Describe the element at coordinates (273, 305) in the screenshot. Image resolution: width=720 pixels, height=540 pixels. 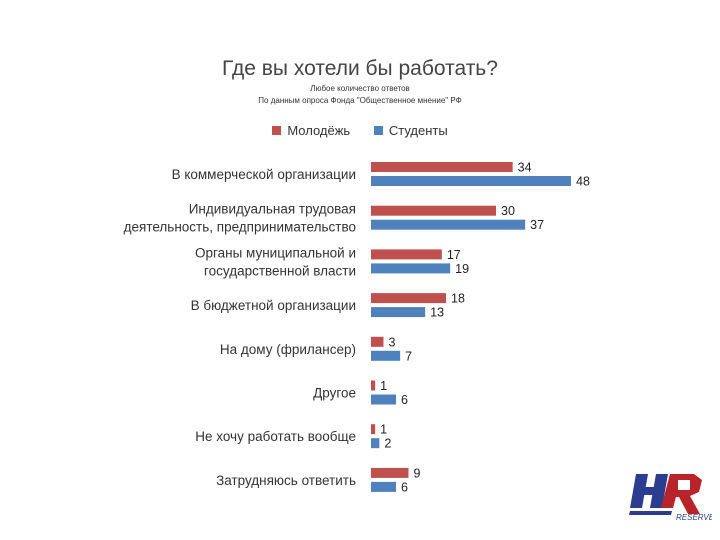
I see `category-label: В бюджетной организации` at that location.